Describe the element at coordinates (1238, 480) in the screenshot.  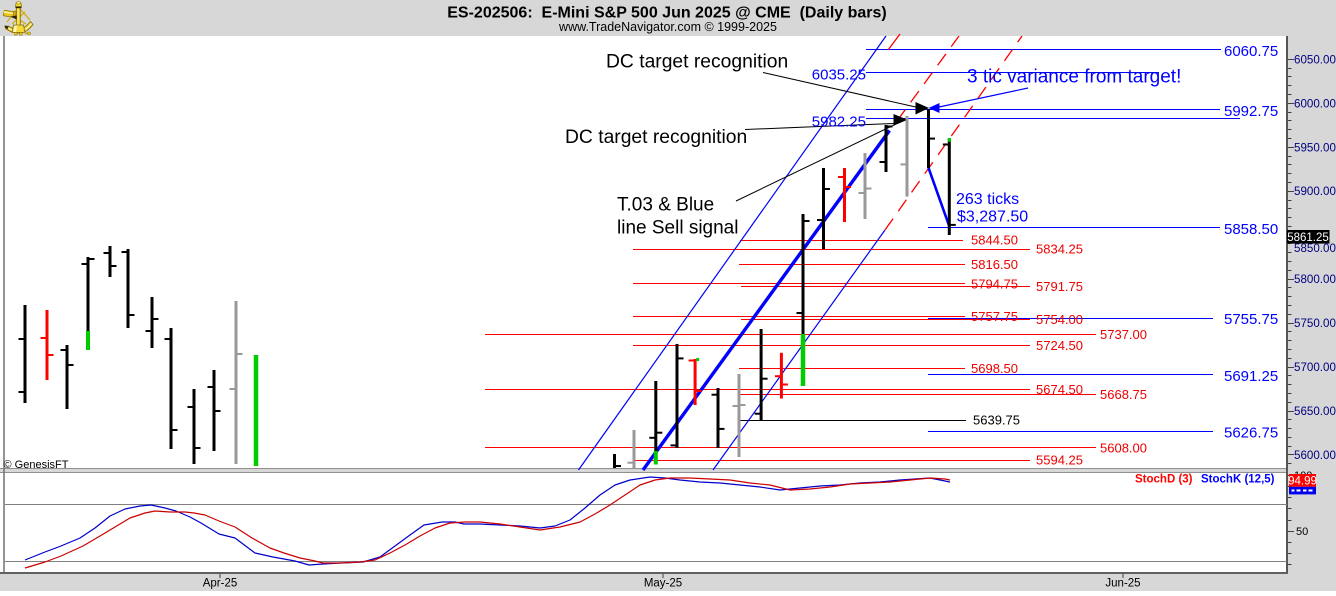
I see `svg-text: StochK (12,5)` at that location.